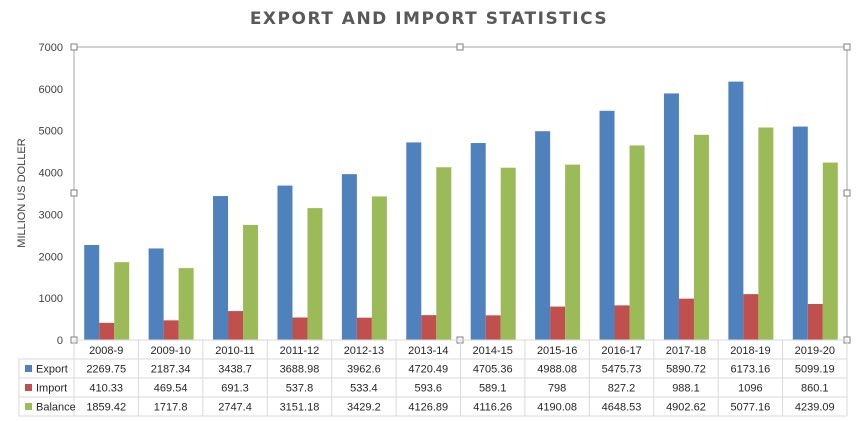 The height and width of the screenshot is (421, 856). Describe the element at coordinates (235, 408) in the screenshot. I see `data-label: 2747.4` at that location.